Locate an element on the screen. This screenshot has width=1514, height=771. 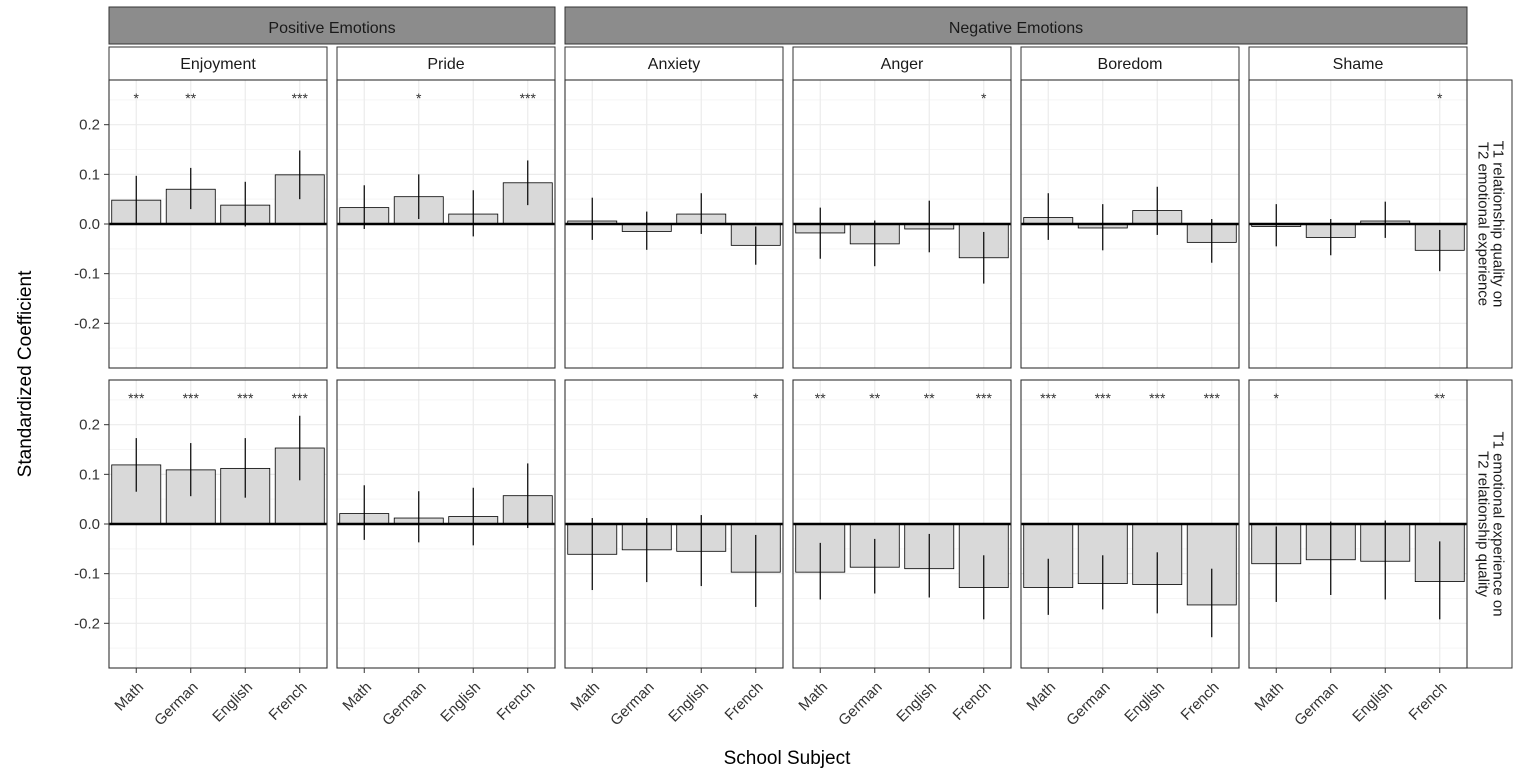
row-strip-label-line: T2 emotional experience is located at coordinates (1483, 224).